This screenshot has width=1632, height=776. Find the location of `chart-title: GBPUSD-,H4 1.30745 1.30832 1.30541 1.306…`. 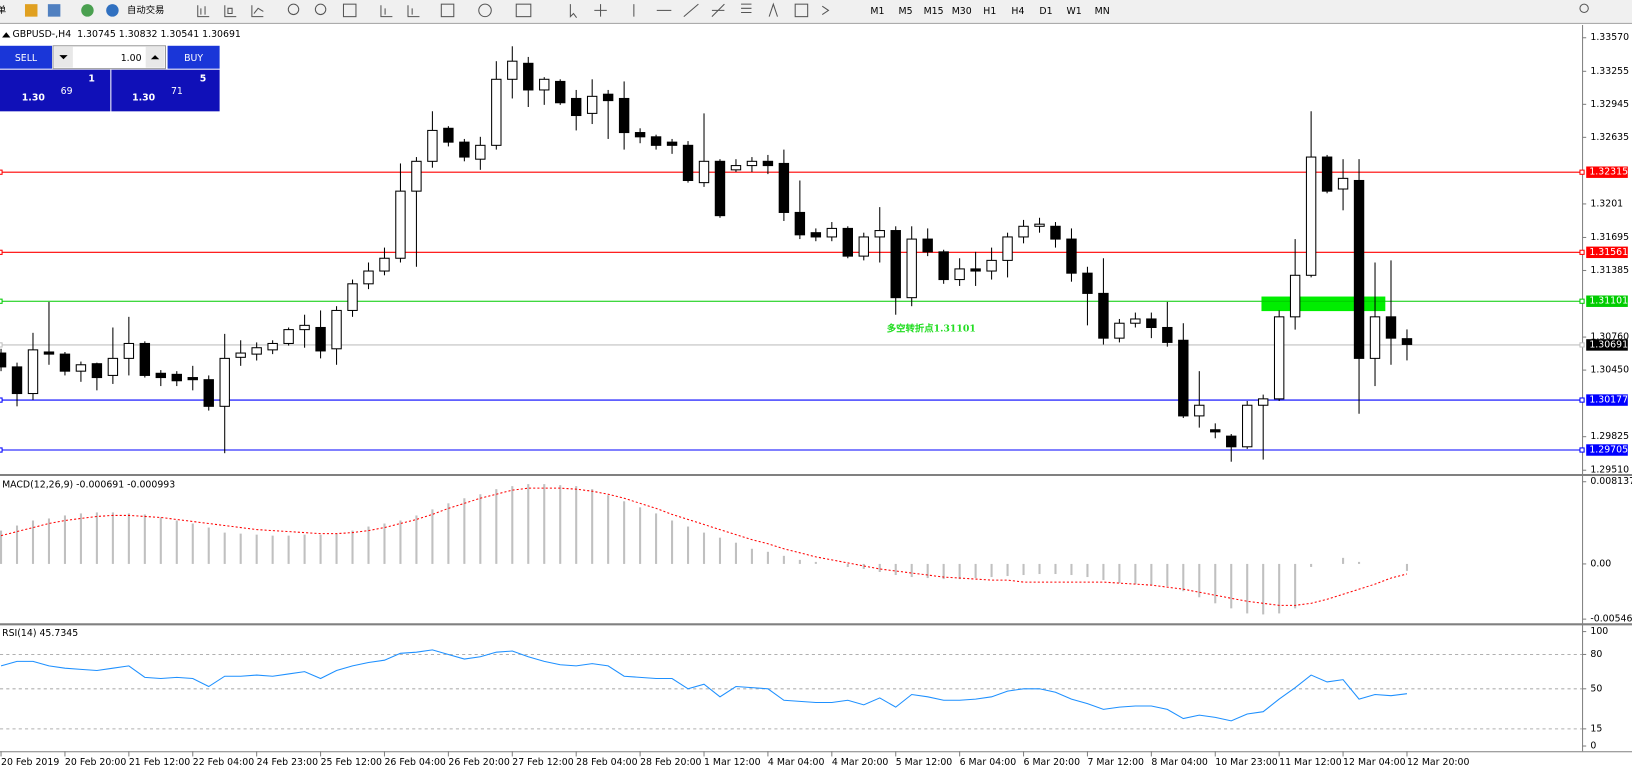

chart-title: GBPUSD-,H4 1.30745 1.30832 1.30541 1.306… is located at coordinates (126, 34).